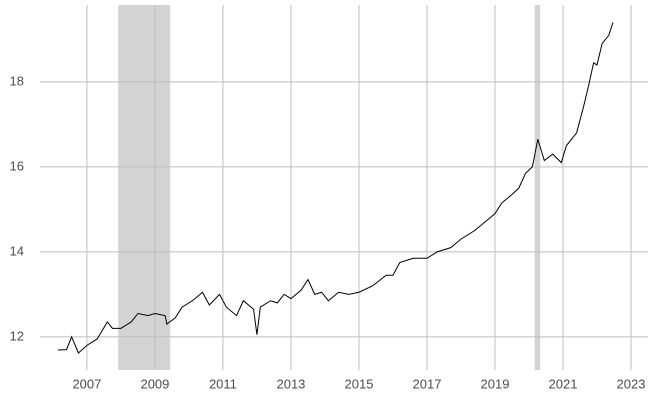 The width and height of the screenshot is (650, 405). Describe the element at coordinates (17, 250) in the screenshot. I see `y-tick-label: 14` at that location.